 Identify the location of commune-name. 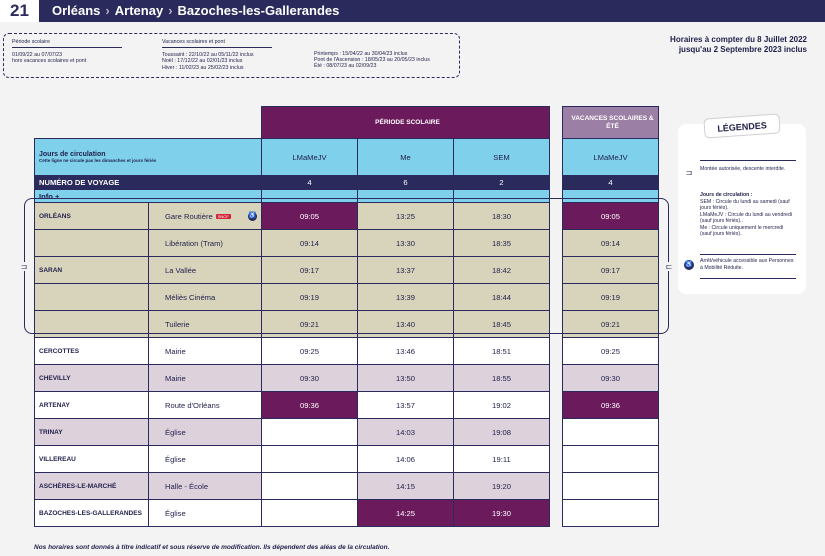
(91, 324).